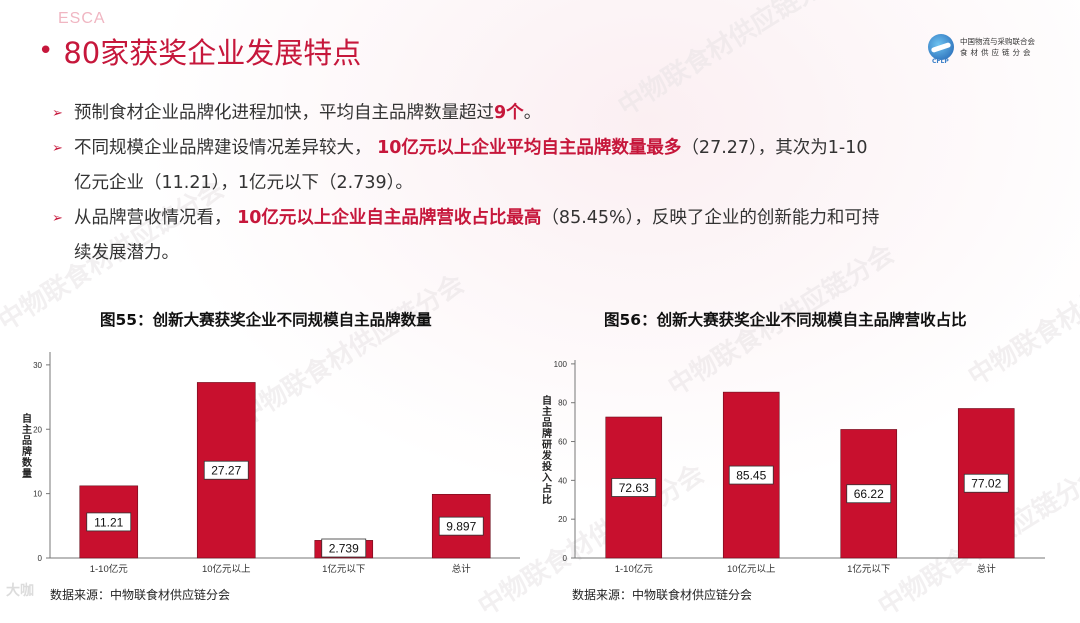  I want to click on chart-title: 图56：创新大赛获奖企业不同规模自主品牌营收占比, so click(785, 320).